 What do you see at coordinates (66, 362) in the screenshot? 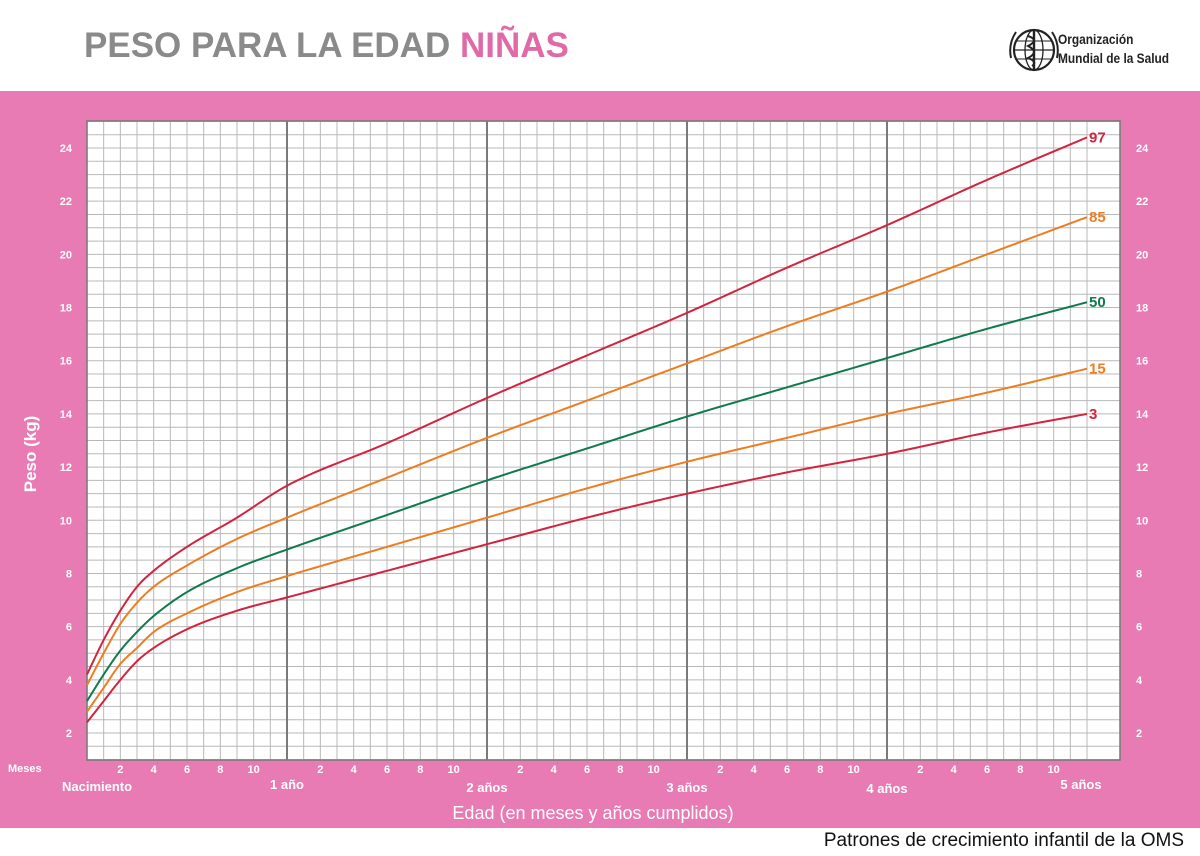
I see `y-tick-left: 16` at bounding box center [66, 362].